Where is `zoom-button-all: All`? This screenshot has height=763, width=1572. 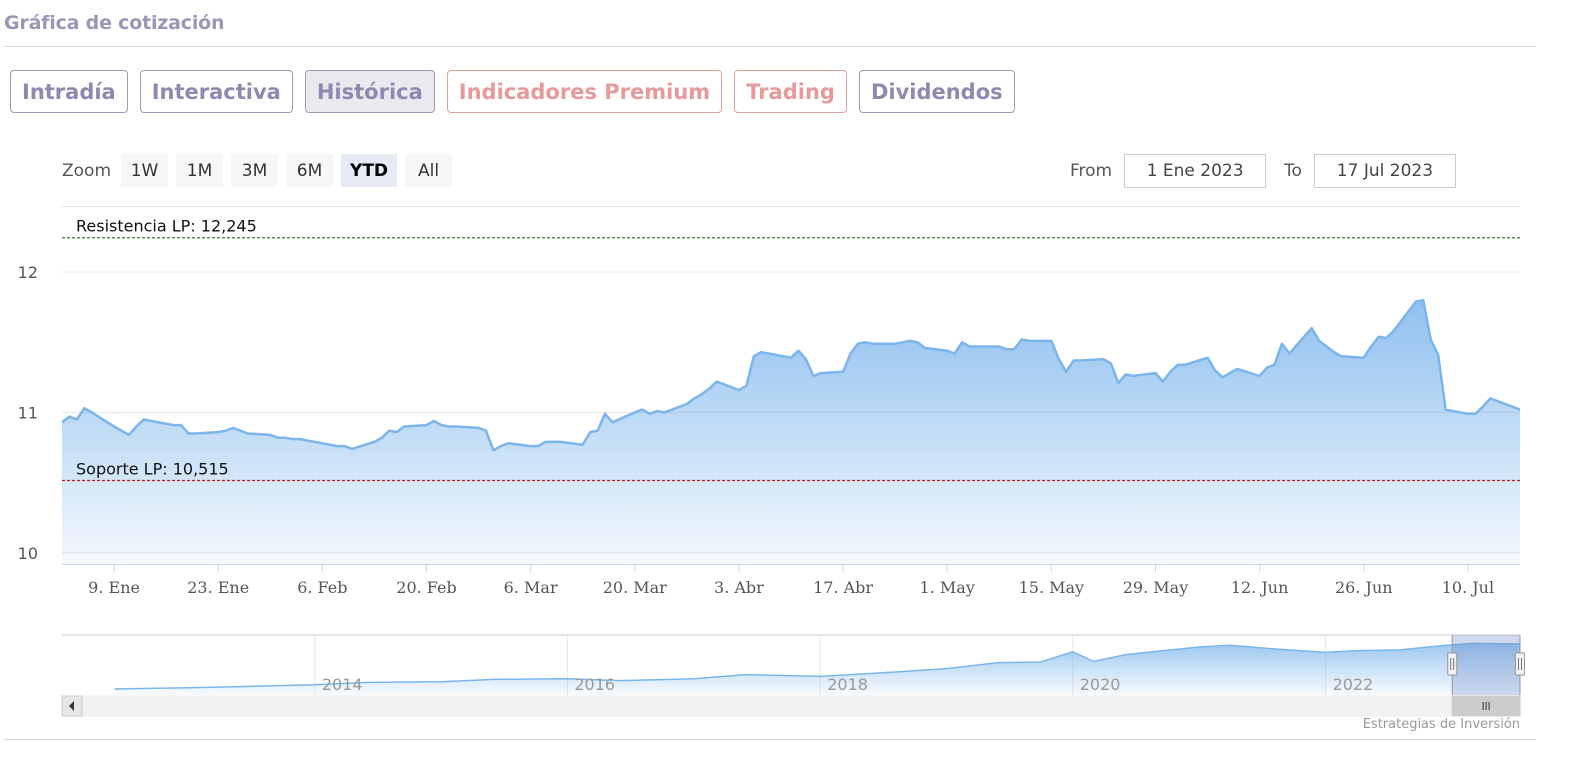 zoom-button-all: All is located at coordinates (429, 170).